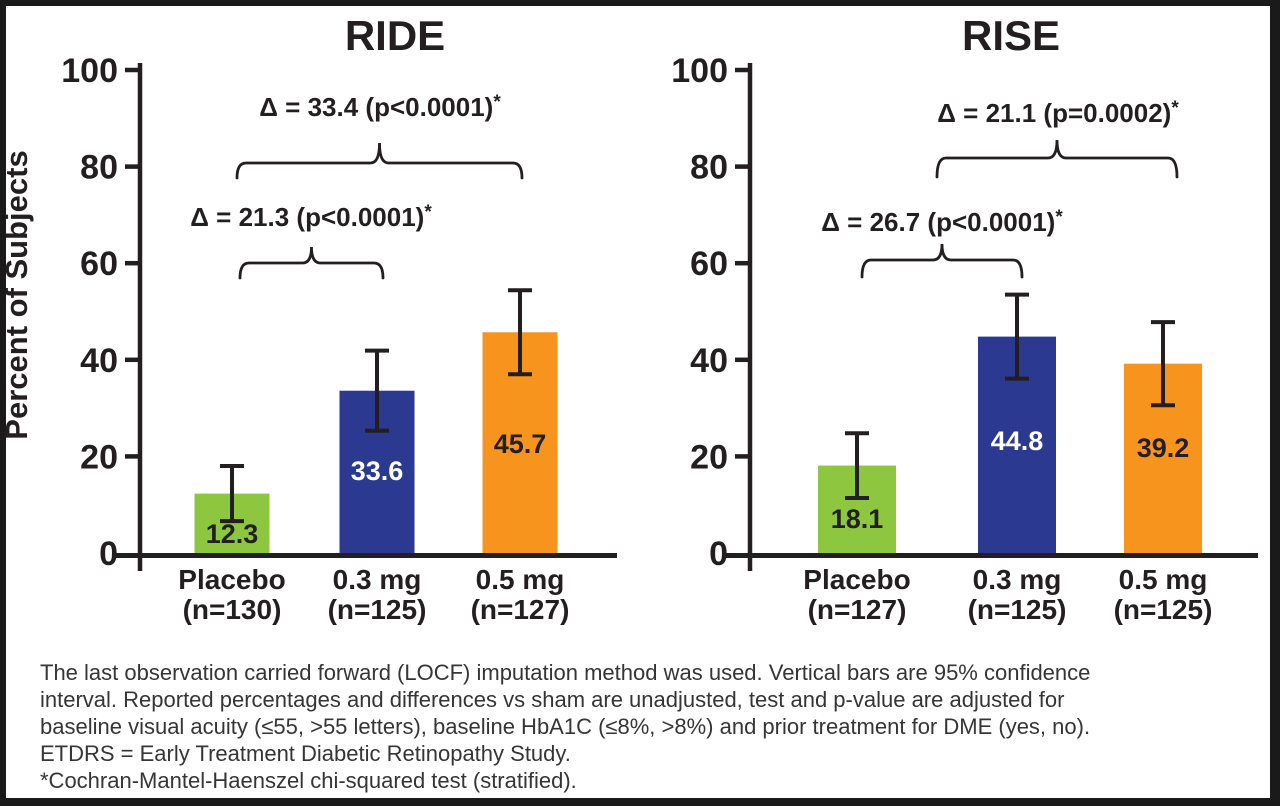 Image resolution: width=1280 pixels, height=806 pixels. I want to click on bar-value-label: 39.2, so click(1163, 448).